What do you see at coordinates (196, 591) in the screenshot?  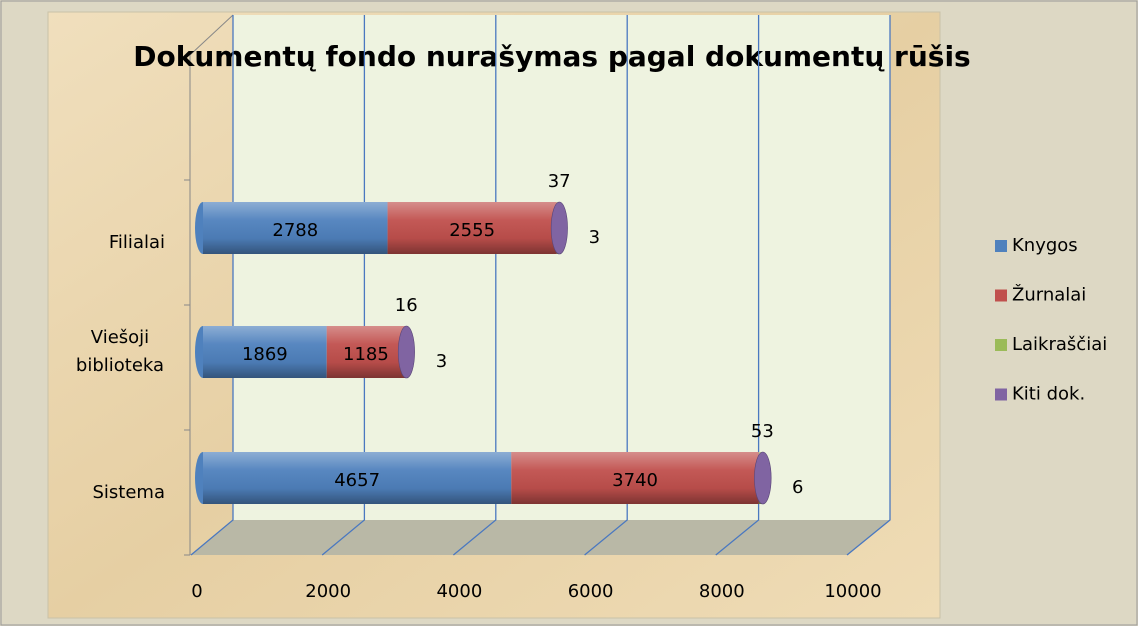 I see `x-tick-label: 0` at bounding box center [196, 591].